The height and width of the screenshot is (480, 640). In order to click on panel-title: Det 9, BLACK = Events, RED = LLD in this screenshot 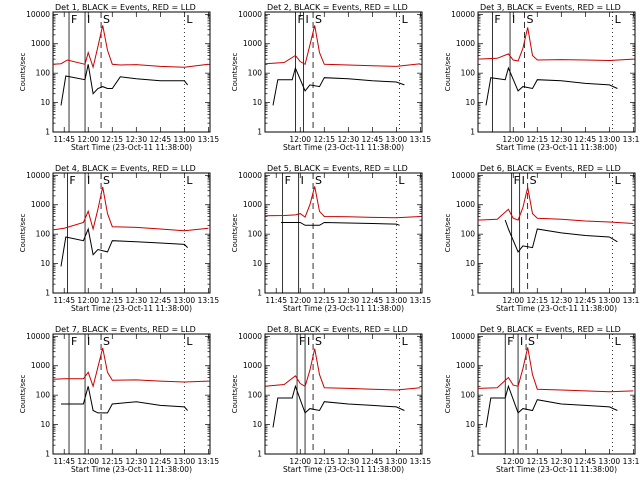, I will do `click(550, 329)`.